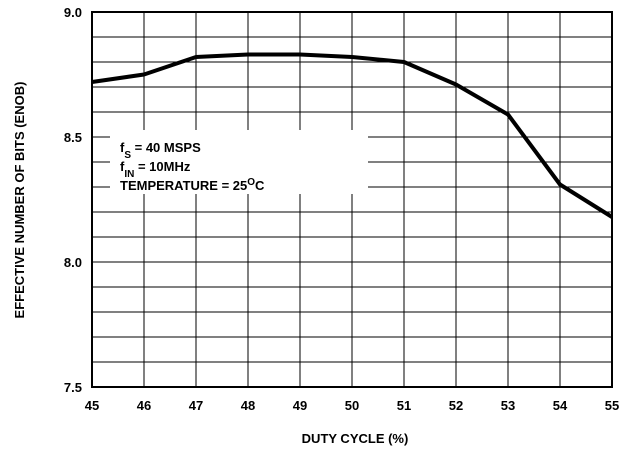 This screenshot has height=451, width=637. I want to click on x-tick-label: 48, so click(248, 405).